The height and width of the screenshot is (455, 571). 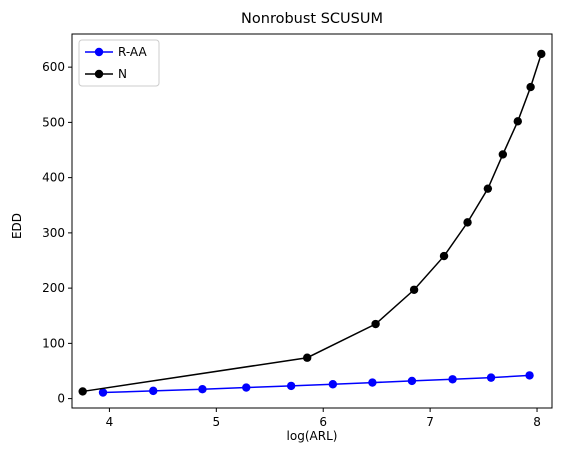 I want to click on x-axis-label: log(ARL), so click(x=312, y=436).